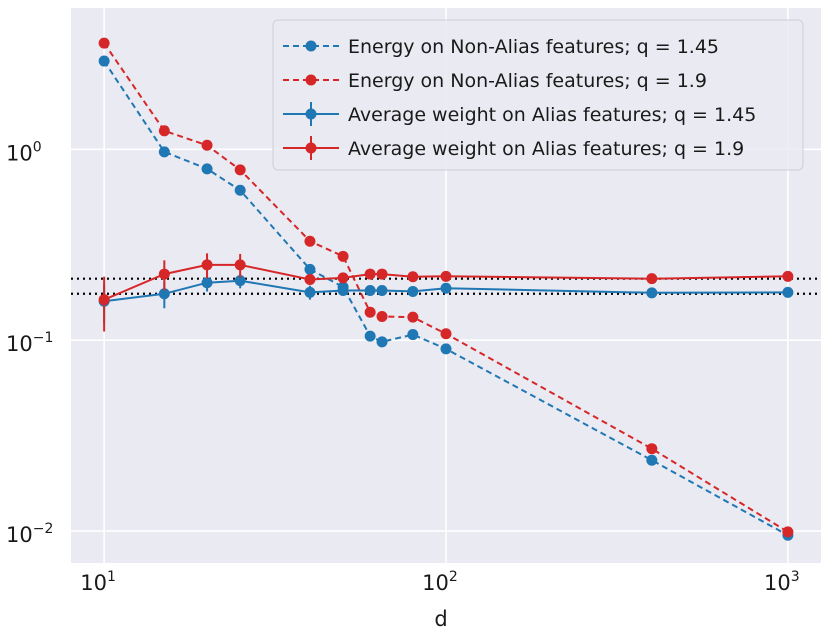 The width and height of the screenshot is (831, 642). Describe the element at coordinates (29, 534) in the screenshot. I see `y-tick-label: 10⁻²` at that location.